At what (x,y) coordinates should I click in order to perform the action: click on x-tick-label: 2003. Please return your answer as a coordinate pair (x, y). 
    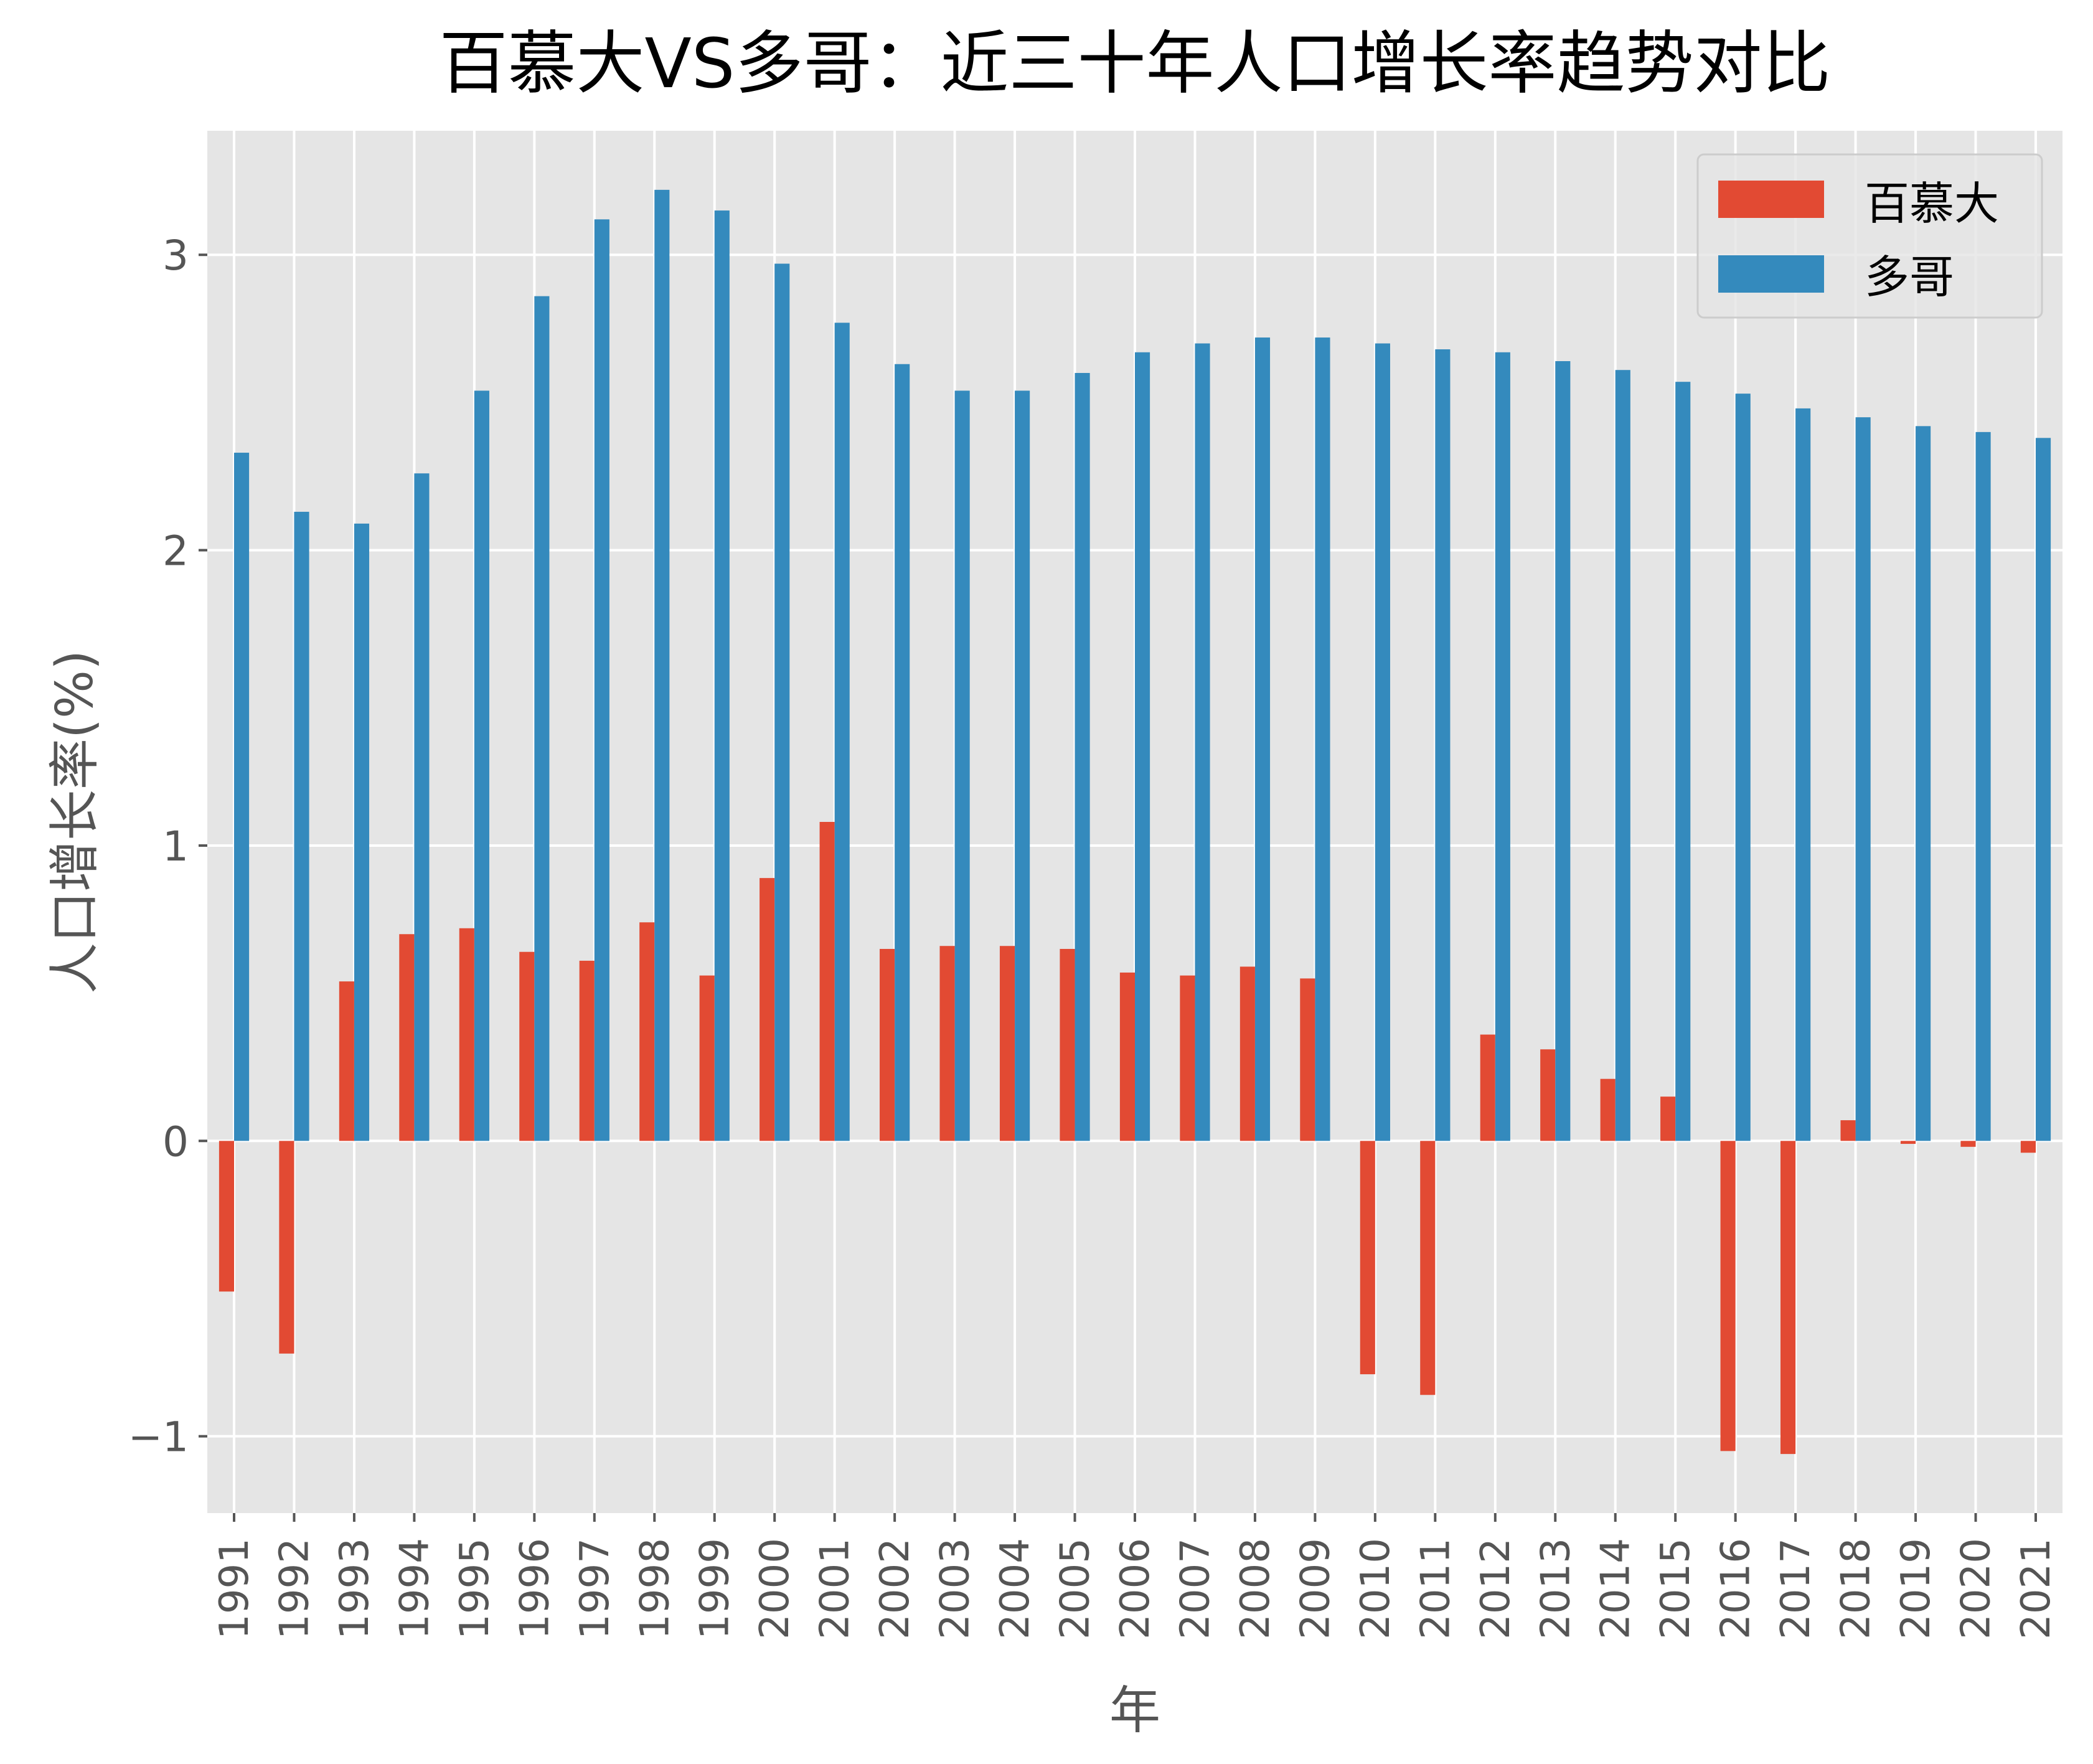
    Looking at the image, I should click on (956, 1589).